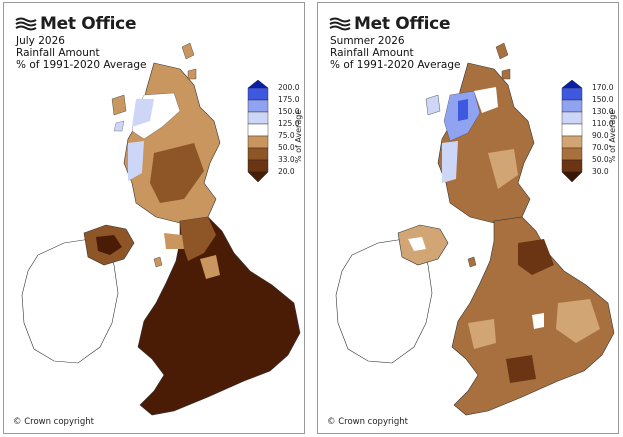 This screenshot has width=623, height=437. Describe the element at coordinates (289, 99) in the screenshot. I see `legend-tick: 175.0` at that location.